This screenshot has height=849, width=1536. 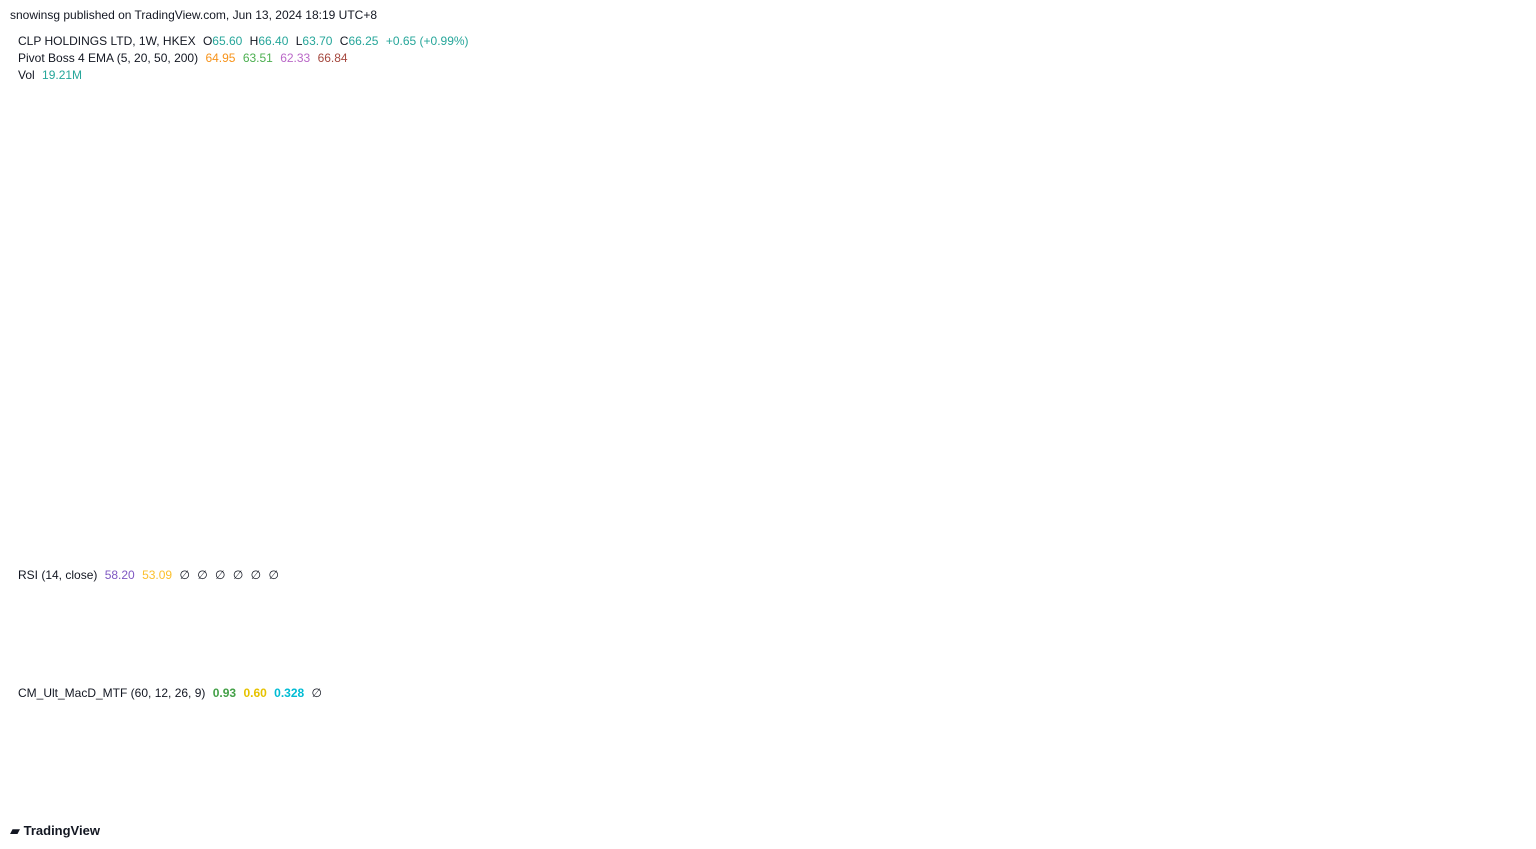 What do you see at coordinates (1484, 548) in the screenshot?
I see `price-tick-label: 50.00` at bounding box center [1484, 548].